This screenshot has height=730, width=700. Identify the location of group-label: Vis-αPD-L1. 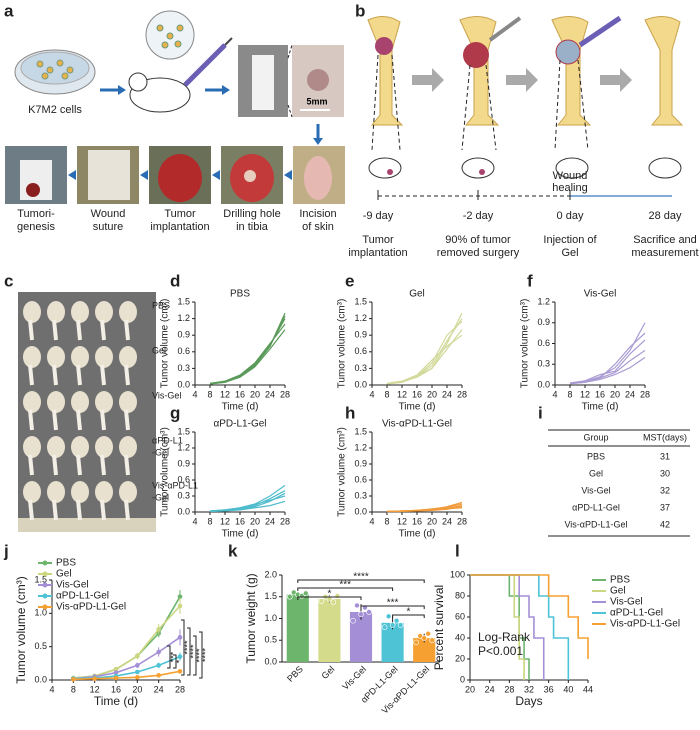
(175, 485).